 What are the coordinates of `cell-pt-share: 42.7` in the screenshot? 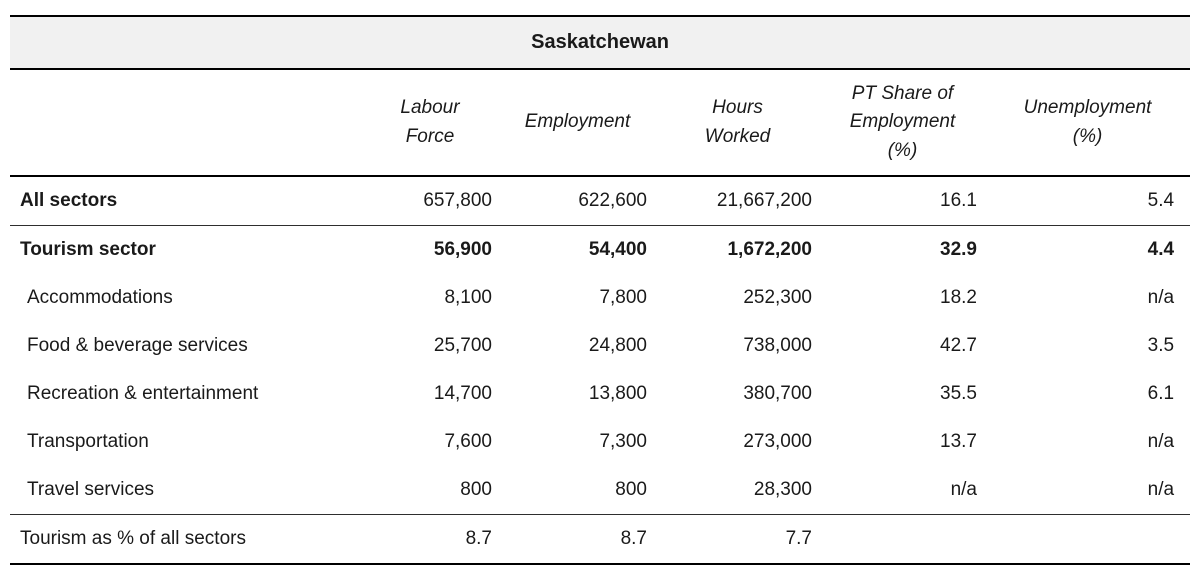 It's located at (958, 345).